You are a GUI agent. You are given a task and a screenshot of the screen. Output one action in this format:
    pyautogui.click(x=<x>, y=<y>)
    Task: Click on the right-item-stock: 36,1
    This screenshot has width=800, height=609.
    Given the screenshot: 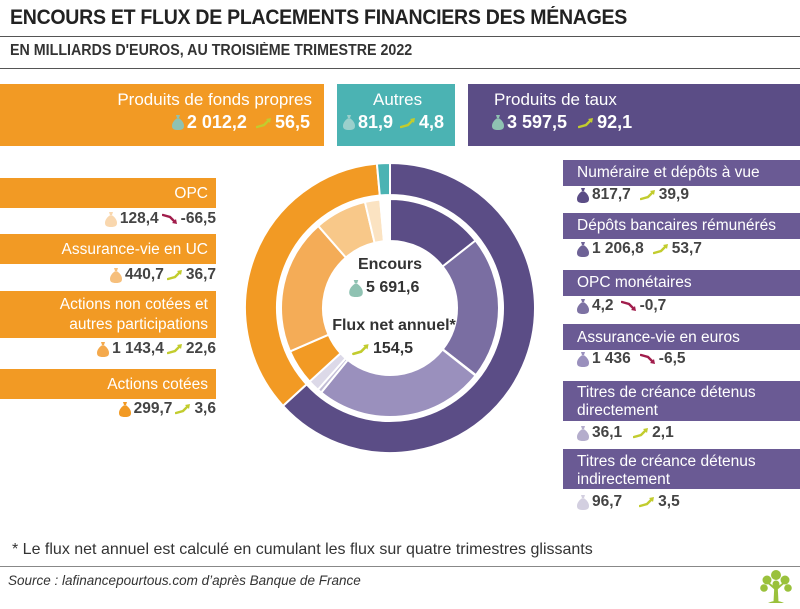 What is the action you would take?
    pyautogui.click(x=607, y=432)
    